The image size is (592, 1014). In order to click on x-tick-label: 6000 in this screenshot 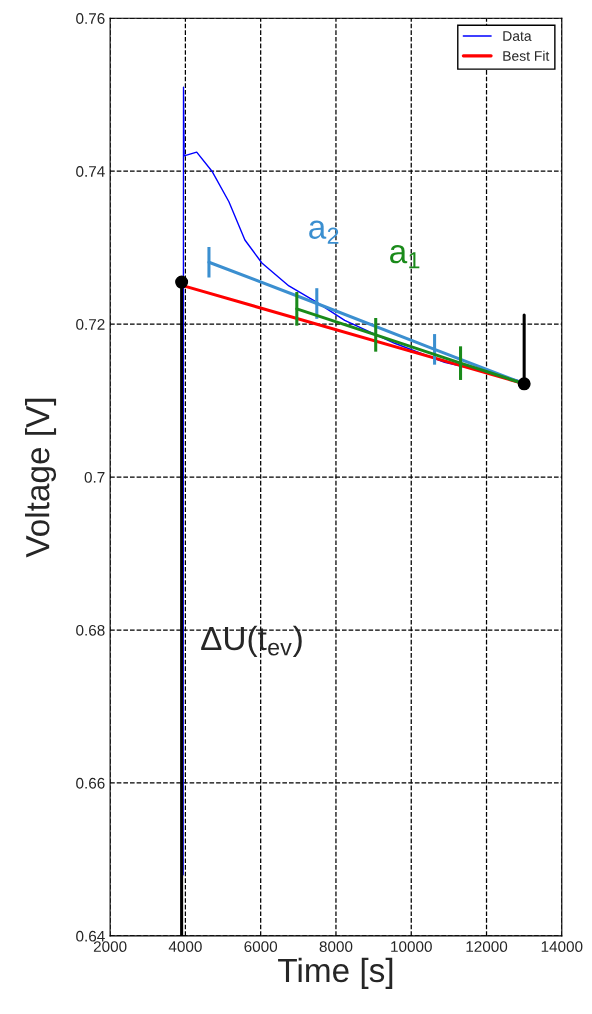, I will do `click(261, 947)`.